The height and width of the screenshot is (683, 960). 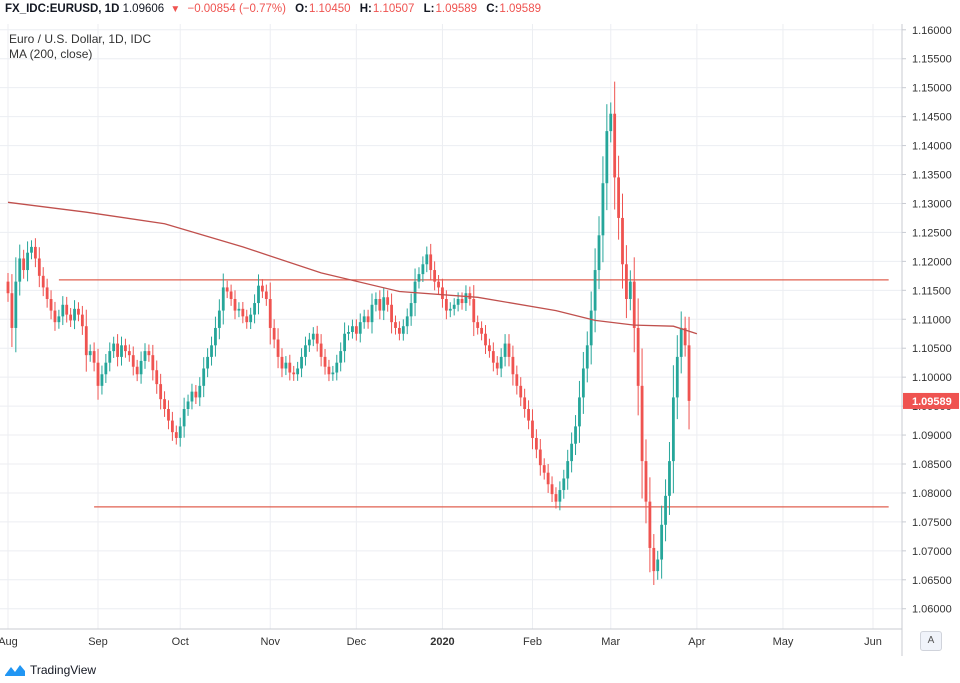 What do you see at coordinates (520, 9) in the screenshot?
I see `close-value: 1.09589` at bounding box center [520, 9].